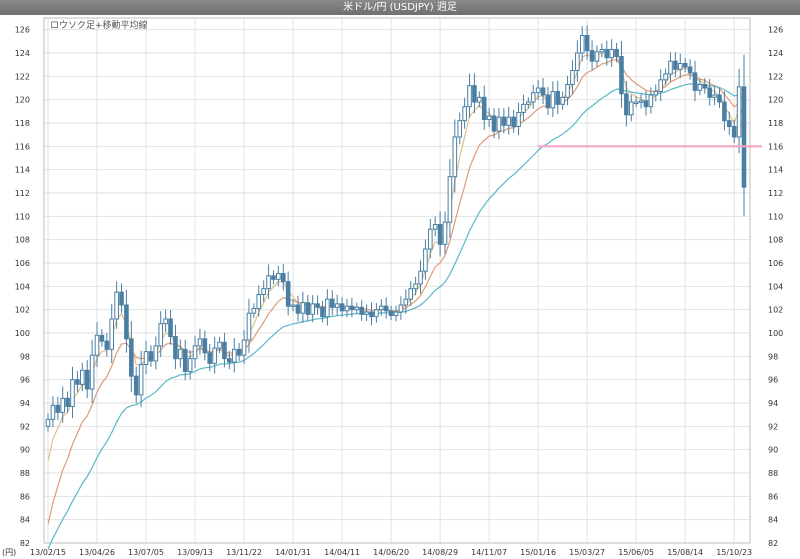 This screenshot has height=559, width=800. What do you see at coordinates (22, 53) in the screenshot?
I see `y-tick-label-left: 124` at bounding box center [22, 53].